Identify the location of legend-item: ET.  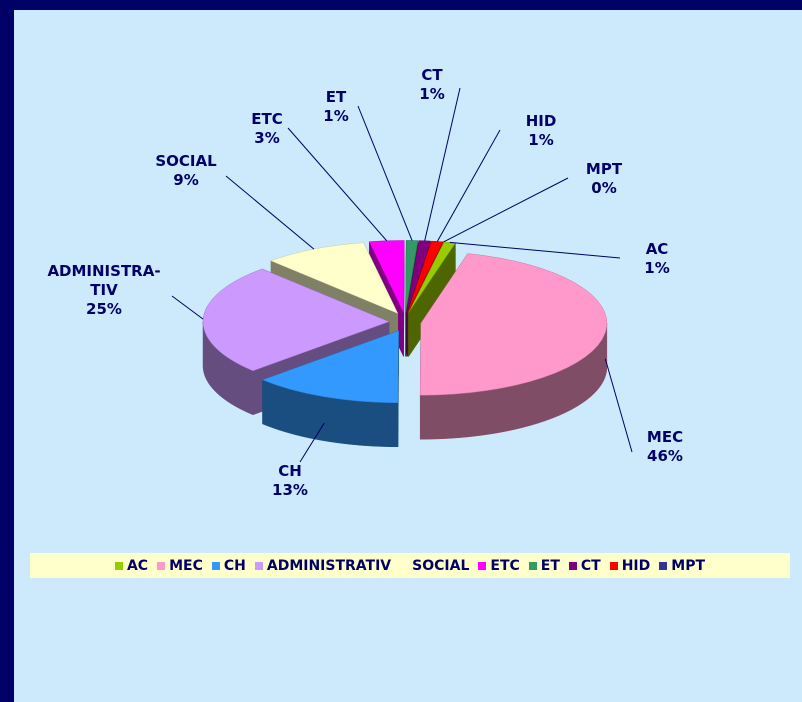
(544, 565).